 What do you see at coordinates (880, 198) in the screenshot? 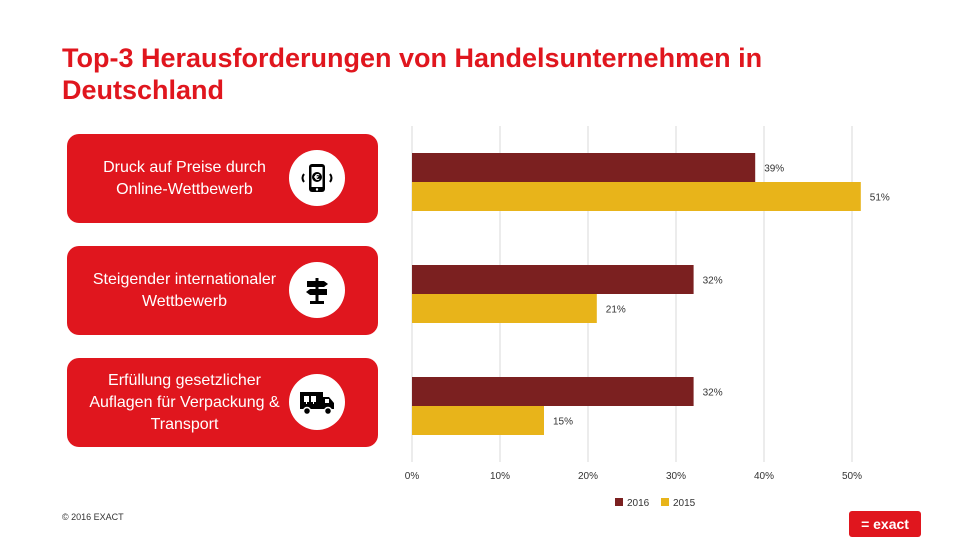
I see `data-label: 51%` at bounding box center [880, 198].